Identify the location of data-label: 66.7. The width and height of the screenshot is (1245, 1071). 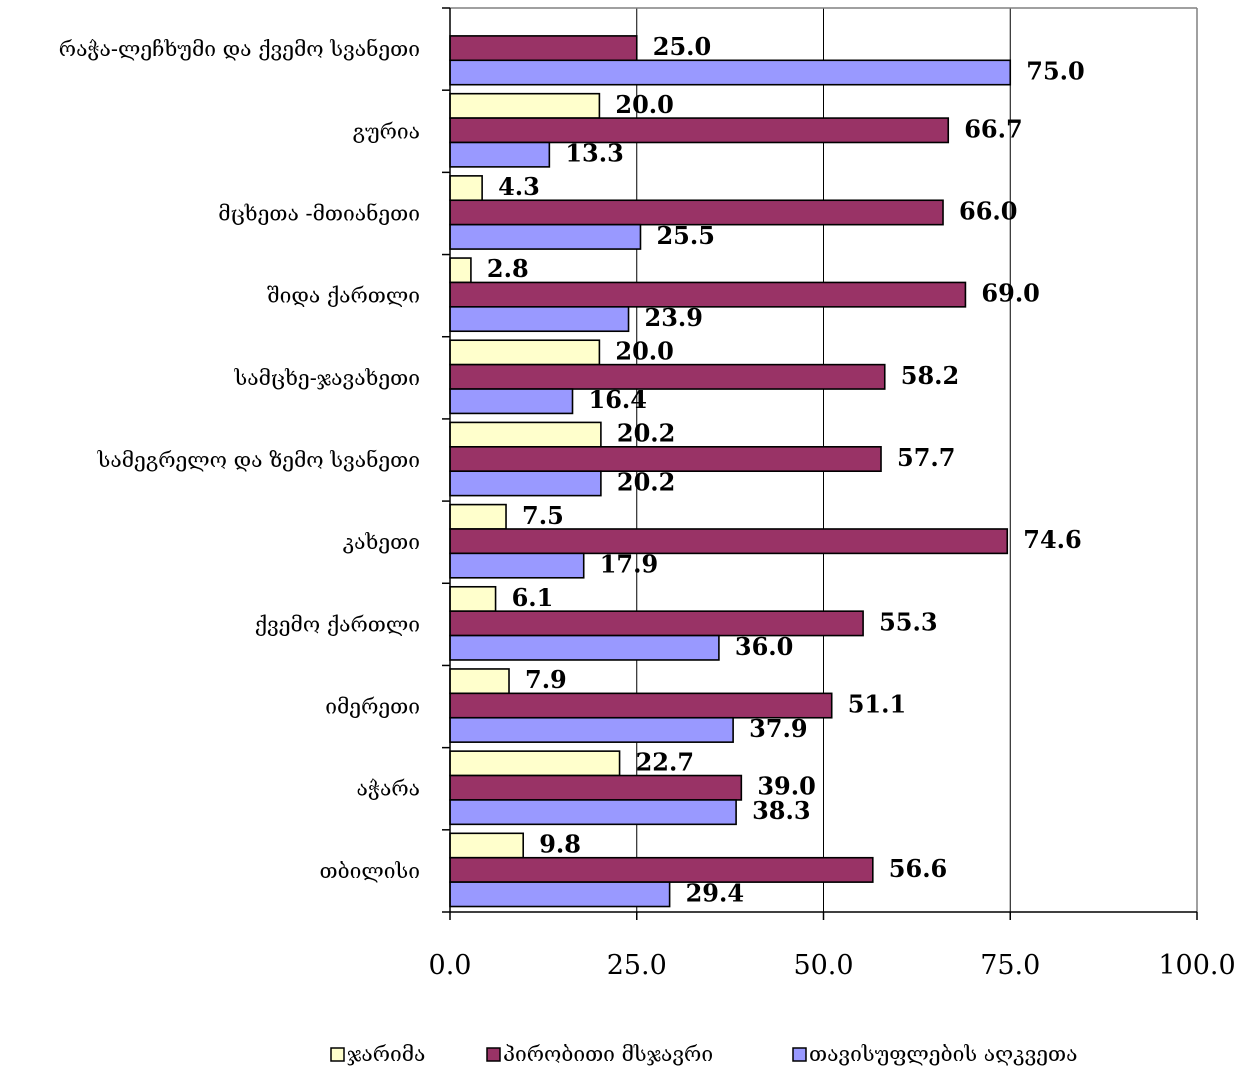
(993, 128).